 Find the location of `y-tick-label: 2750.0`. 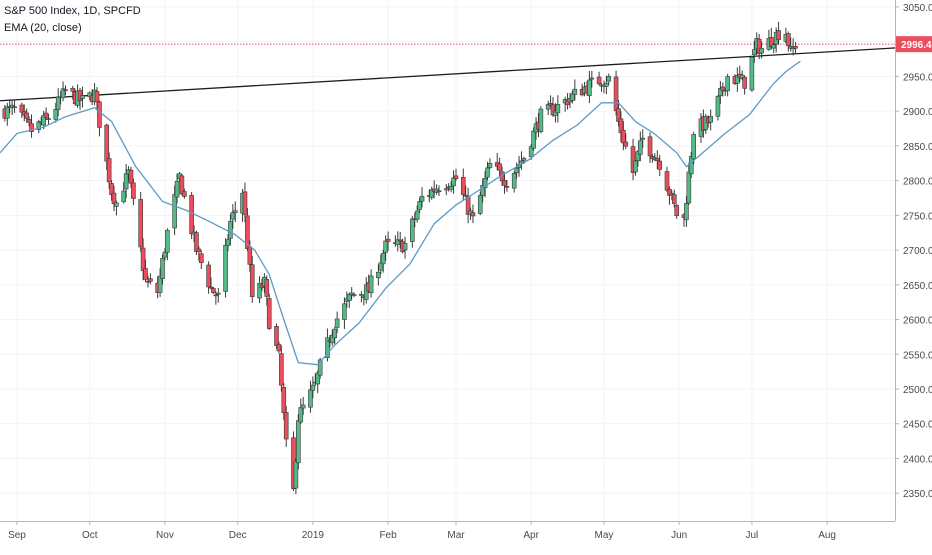

y-tick-label: 2750.0 is located at coordinates (917, 216).